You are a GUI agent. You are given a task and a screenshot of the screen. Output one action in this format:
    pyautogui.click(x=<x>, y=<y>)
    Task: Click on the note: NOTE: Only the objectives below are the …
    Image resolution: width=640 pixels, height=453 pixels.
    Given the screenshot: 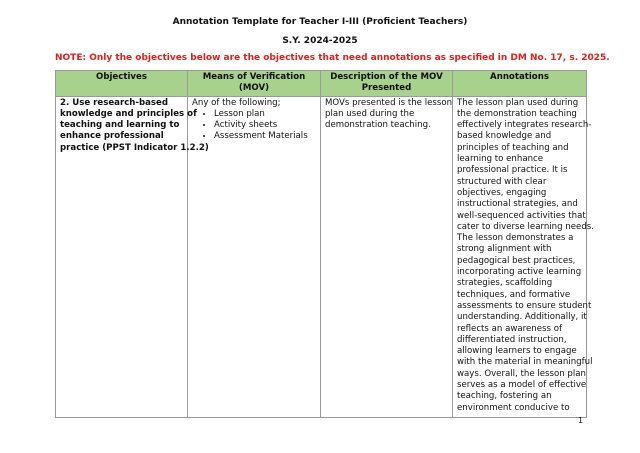 What is the action you would take?
    pyautogui.click(x=332, y=58)
    